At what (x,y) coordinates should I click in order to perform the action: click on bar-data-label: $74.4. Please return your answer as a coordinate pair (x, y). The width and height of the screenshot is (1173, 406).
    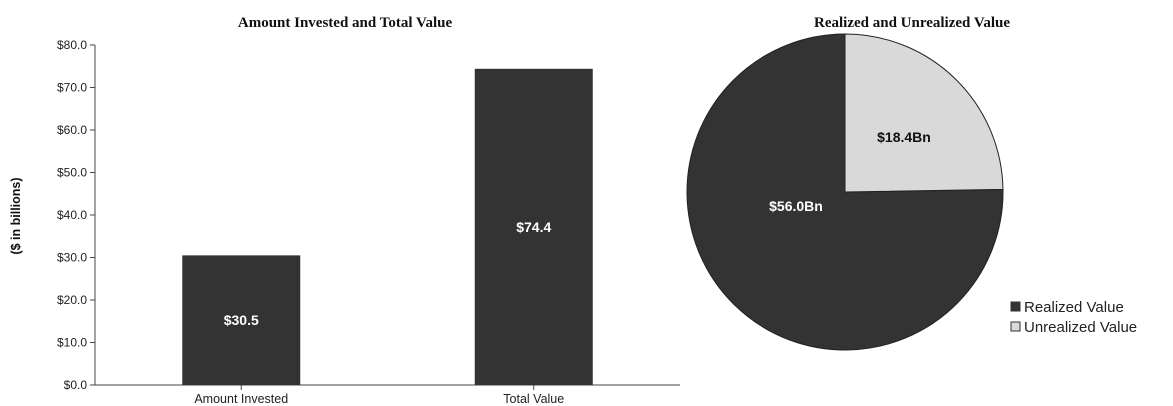
    Looking at the image, I should click on (533, 227).